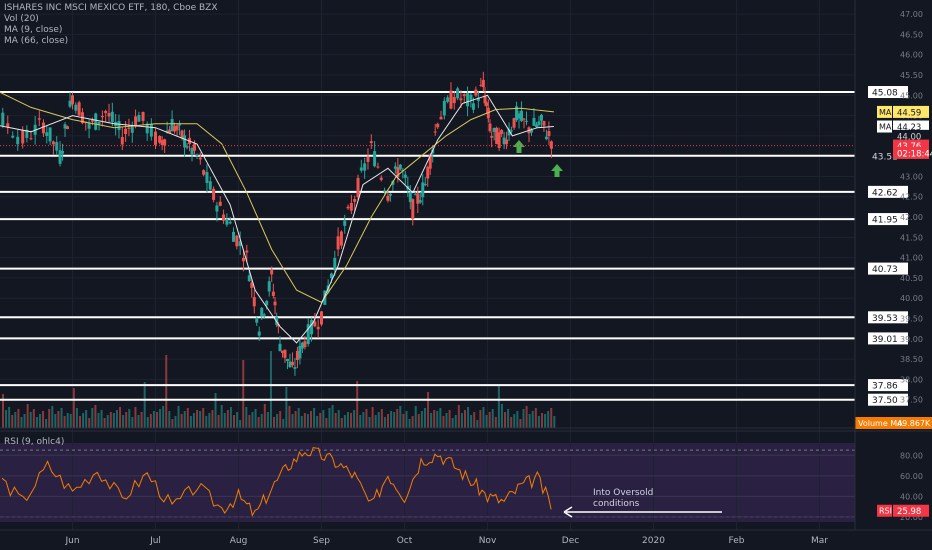 The height and width of the screenshot is (550, 932). What do you see at coordinates (888, 385) in the screenshot?
I see `level-label-box` at bounding box center [888, 385].